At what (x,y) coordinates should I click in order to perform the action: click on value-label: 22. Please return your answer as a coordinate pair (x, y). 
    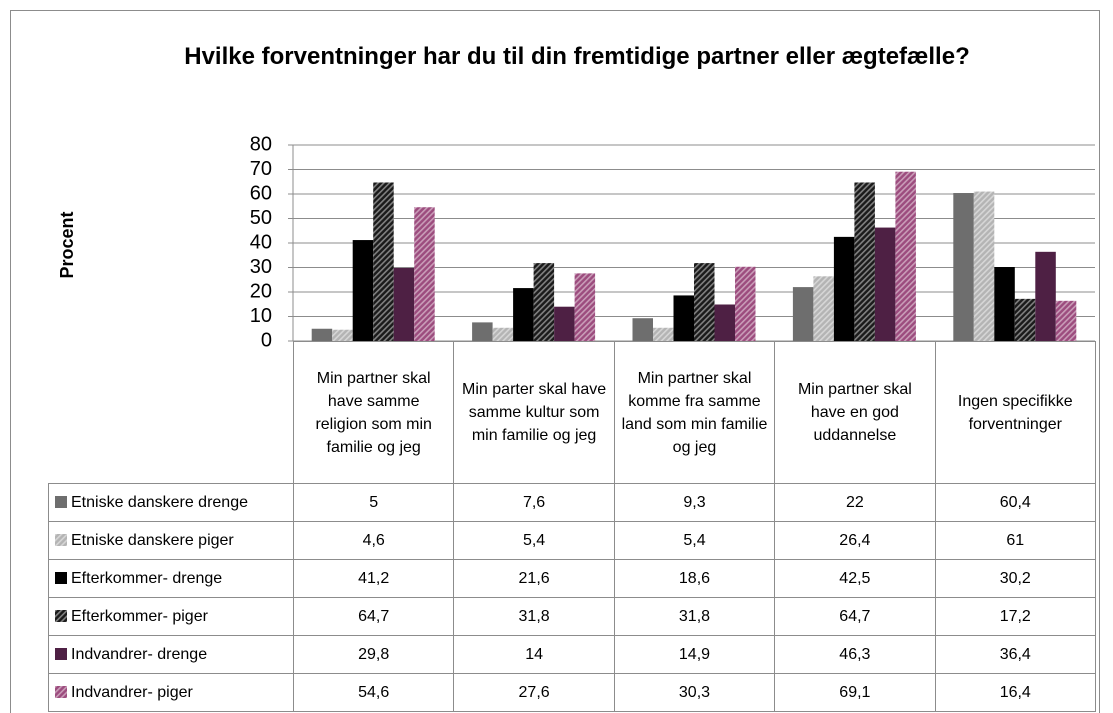
    Looking at the image, I should click on (855, 502).